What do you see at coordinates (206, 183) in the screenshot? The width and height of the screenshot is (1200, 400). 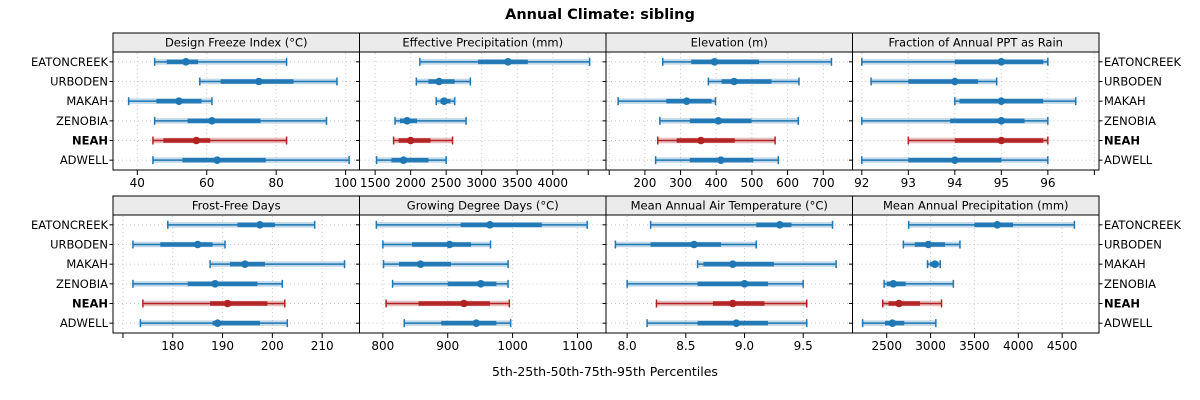 I see `x-tick-label: 60` at bounding box center [206, 183].